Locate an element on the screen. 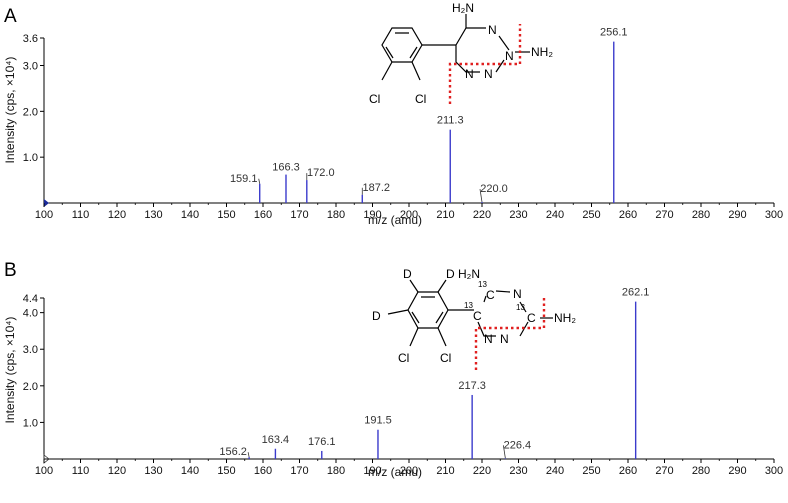 The width and height of the screenshot is (788, 503). y-tick-label: 1.0 is located at coordinates (30, 158).